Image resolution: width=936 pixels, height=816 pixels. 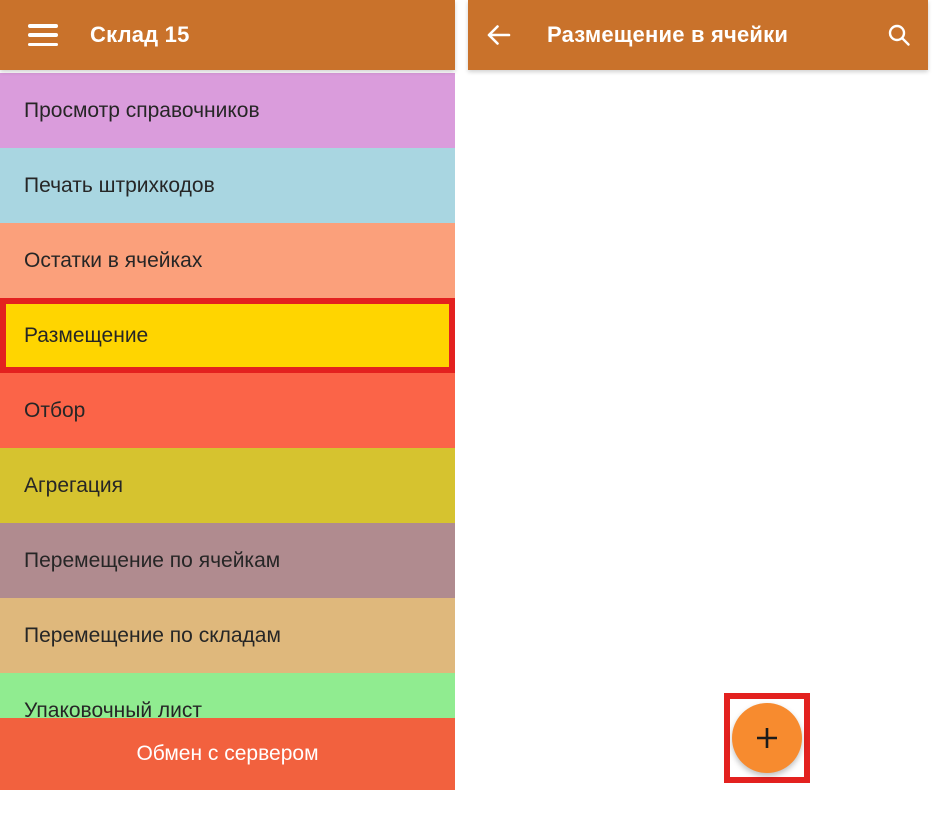 What do you see at coordinates (152, 560) in the screenshot?
I see `menu-item-label: Перемещение по ячейкам` at bounding box center [152, 560].